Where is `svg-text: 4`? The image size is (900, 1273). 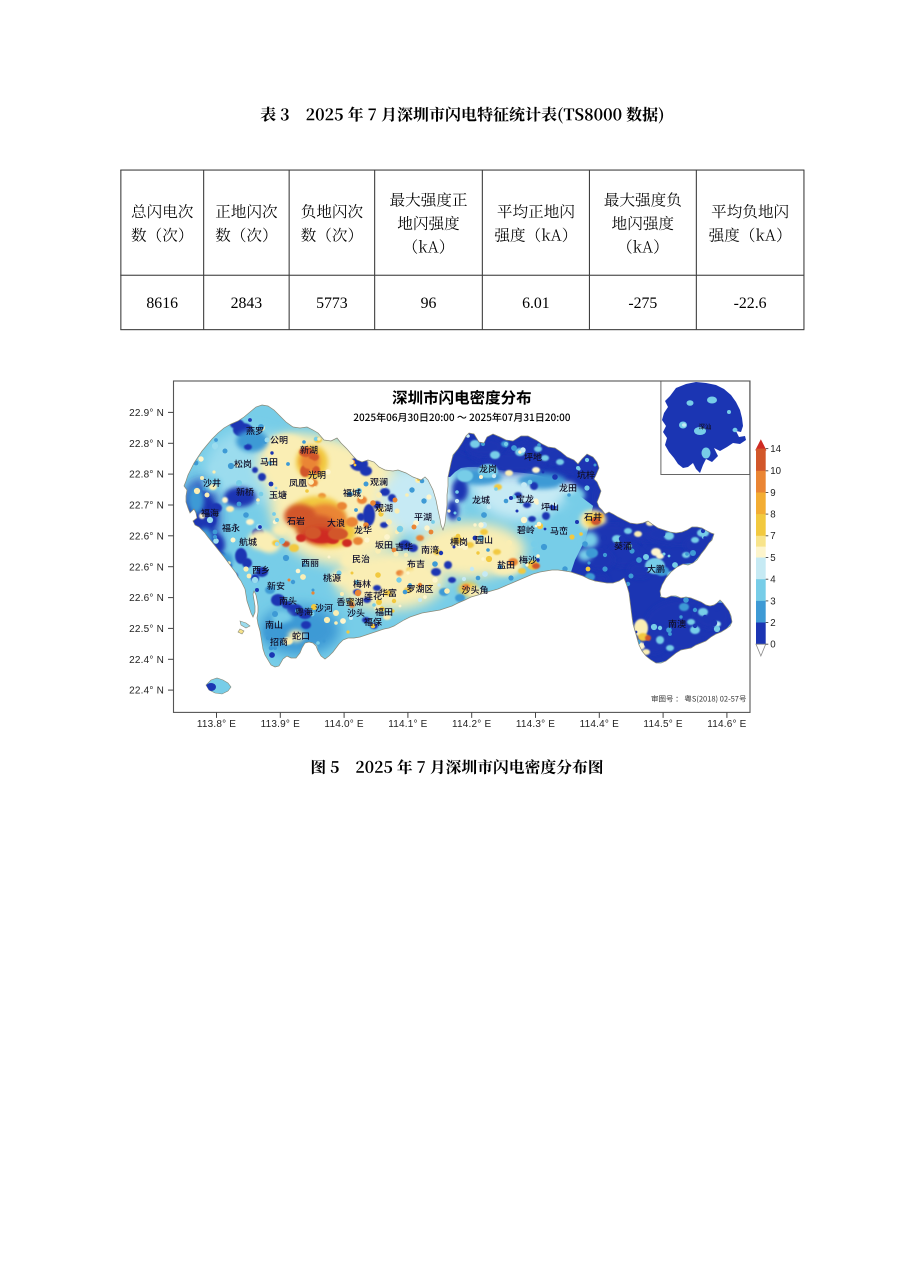 svg-text: 4 is located at coordinates (773, 580).